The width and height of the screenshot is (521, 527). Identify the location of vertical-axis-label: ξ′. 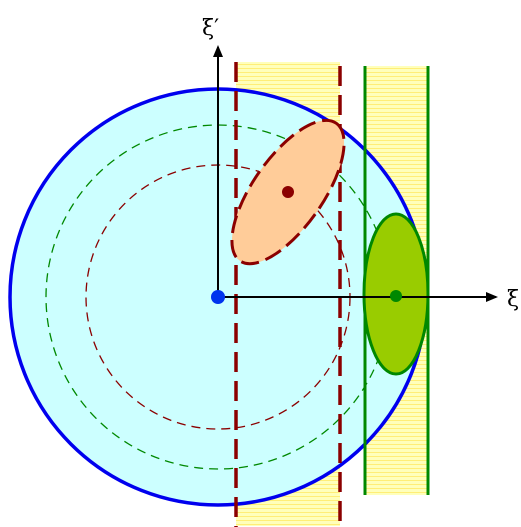
(210, 28).